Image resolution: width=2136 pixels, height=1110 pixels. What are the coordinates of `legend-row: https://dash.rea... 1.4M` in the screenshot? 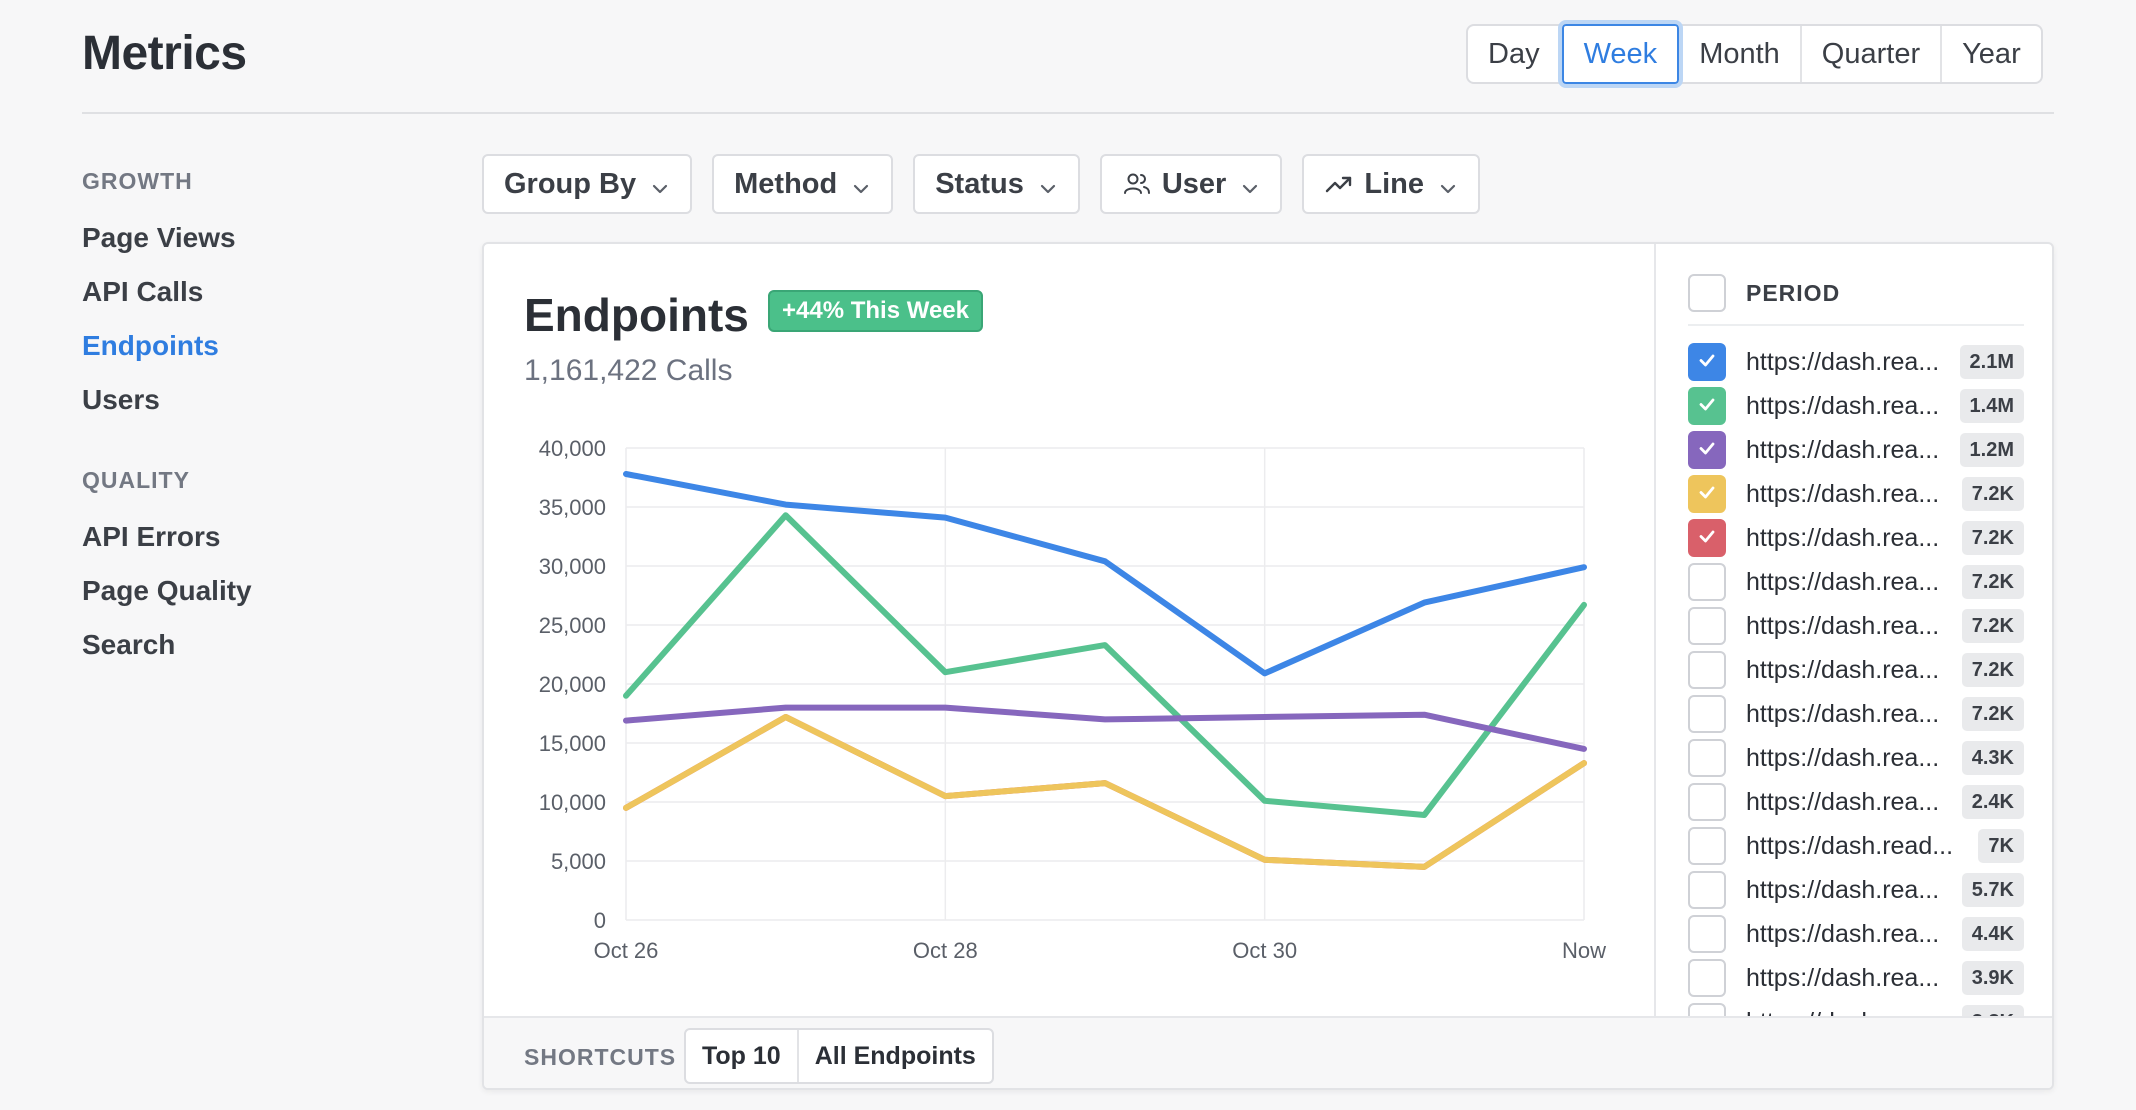 It's located at (1856, 406).